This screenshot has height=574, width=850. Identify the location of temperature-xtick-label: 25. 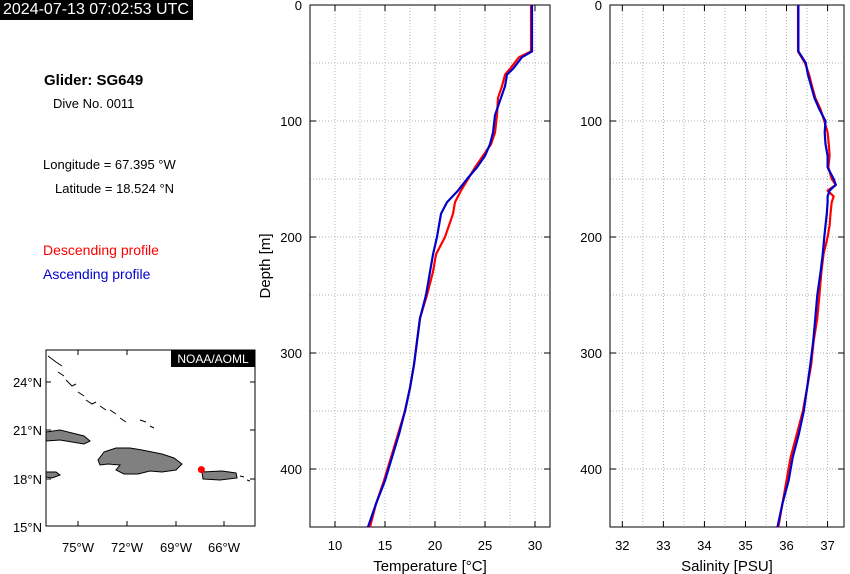
(485, 545).